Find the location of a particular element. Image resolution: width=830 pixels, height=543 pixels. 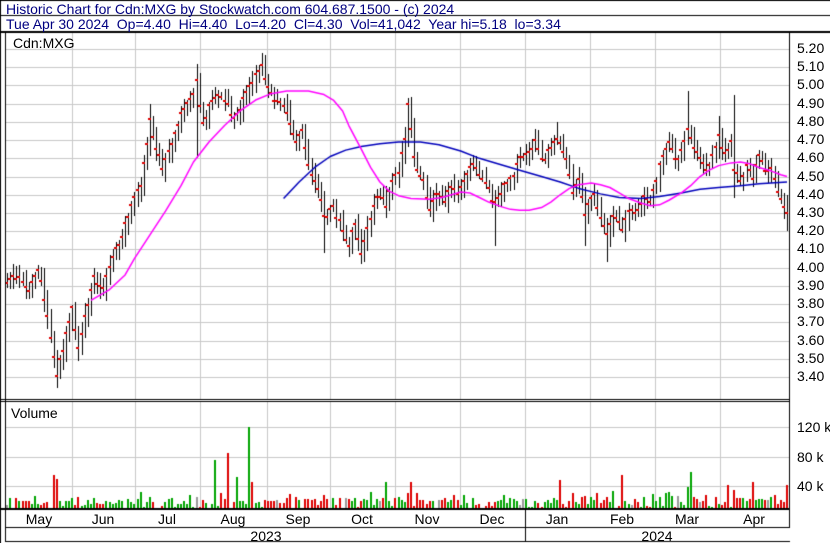

price-axis-label: 4.00 is located at coordinates (811, 267).